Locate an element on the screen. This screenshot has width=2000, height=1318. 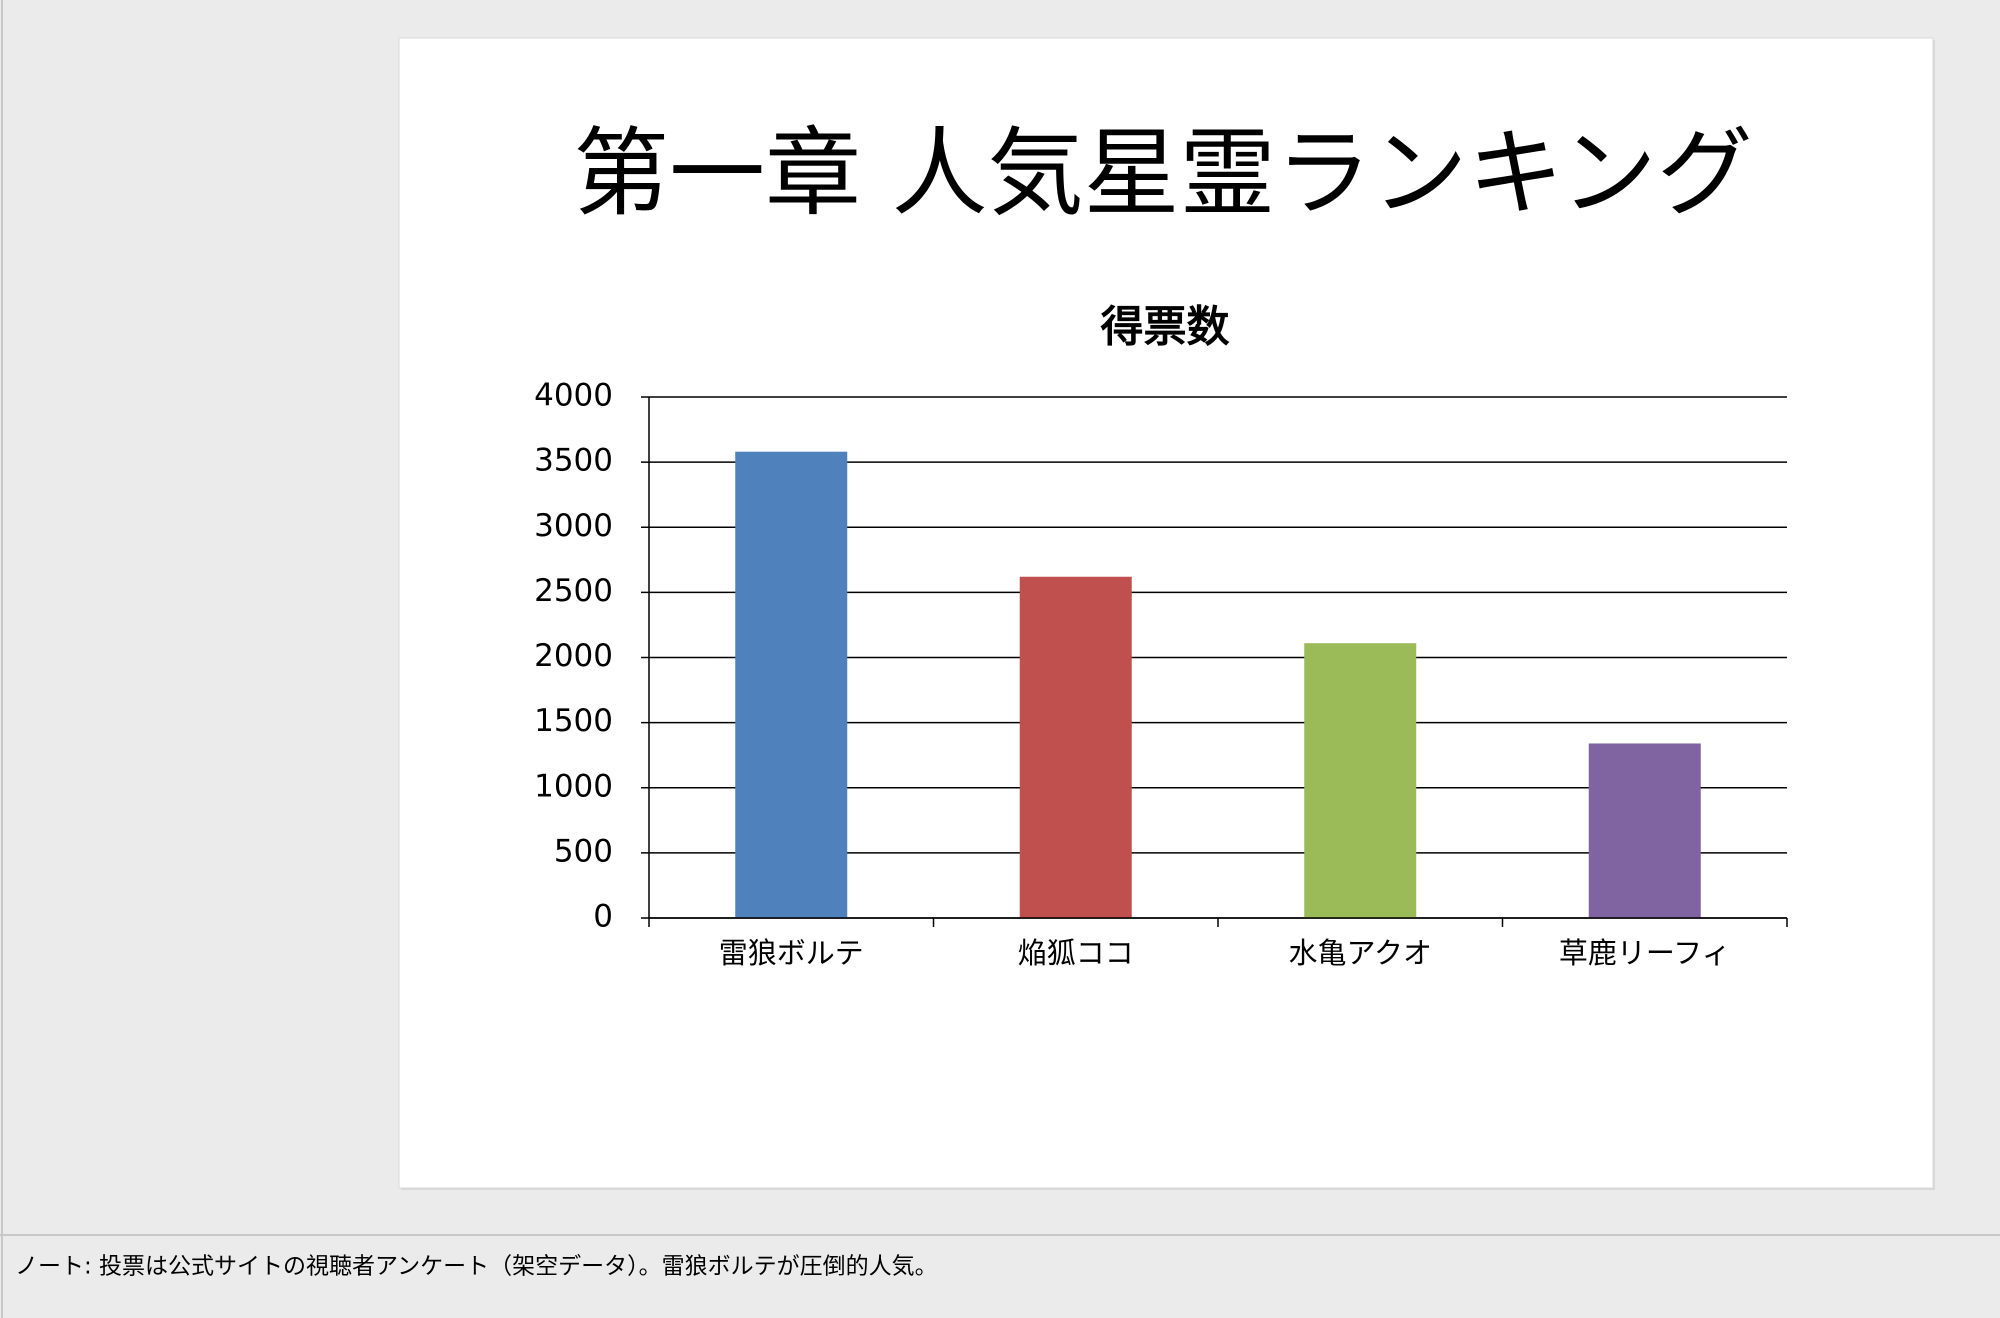
y-tick-label: 0 is located at coordinates (603, 917).